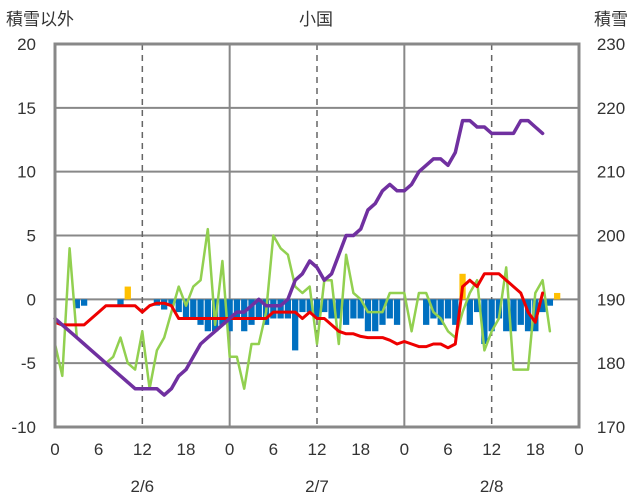  I want to click on left-tick-label: -5, so click(28, 363).